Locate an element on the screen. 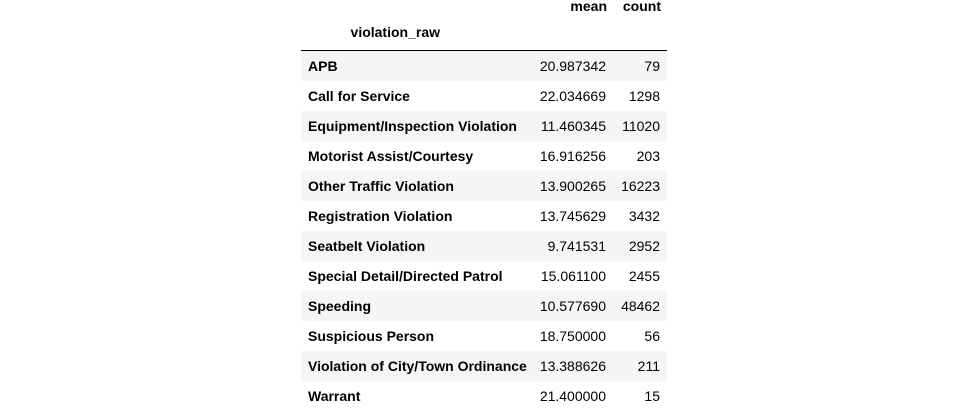 The image size is (968, 411). table-row: Registration Violation 13.745629 3432 is located at coordinates (484, 216).